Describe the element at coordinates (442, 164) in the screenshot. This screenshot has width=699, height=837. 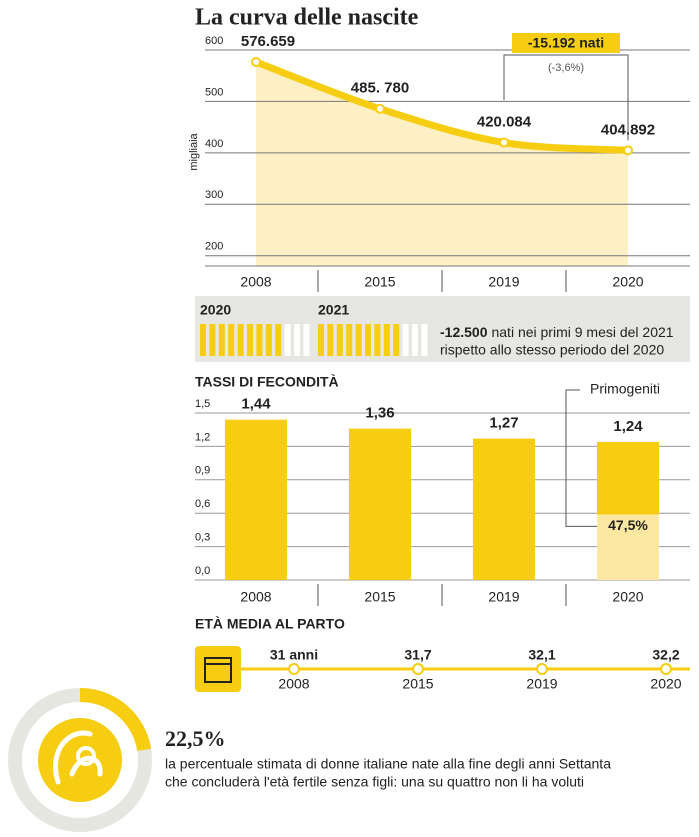
I see `area` at that location.